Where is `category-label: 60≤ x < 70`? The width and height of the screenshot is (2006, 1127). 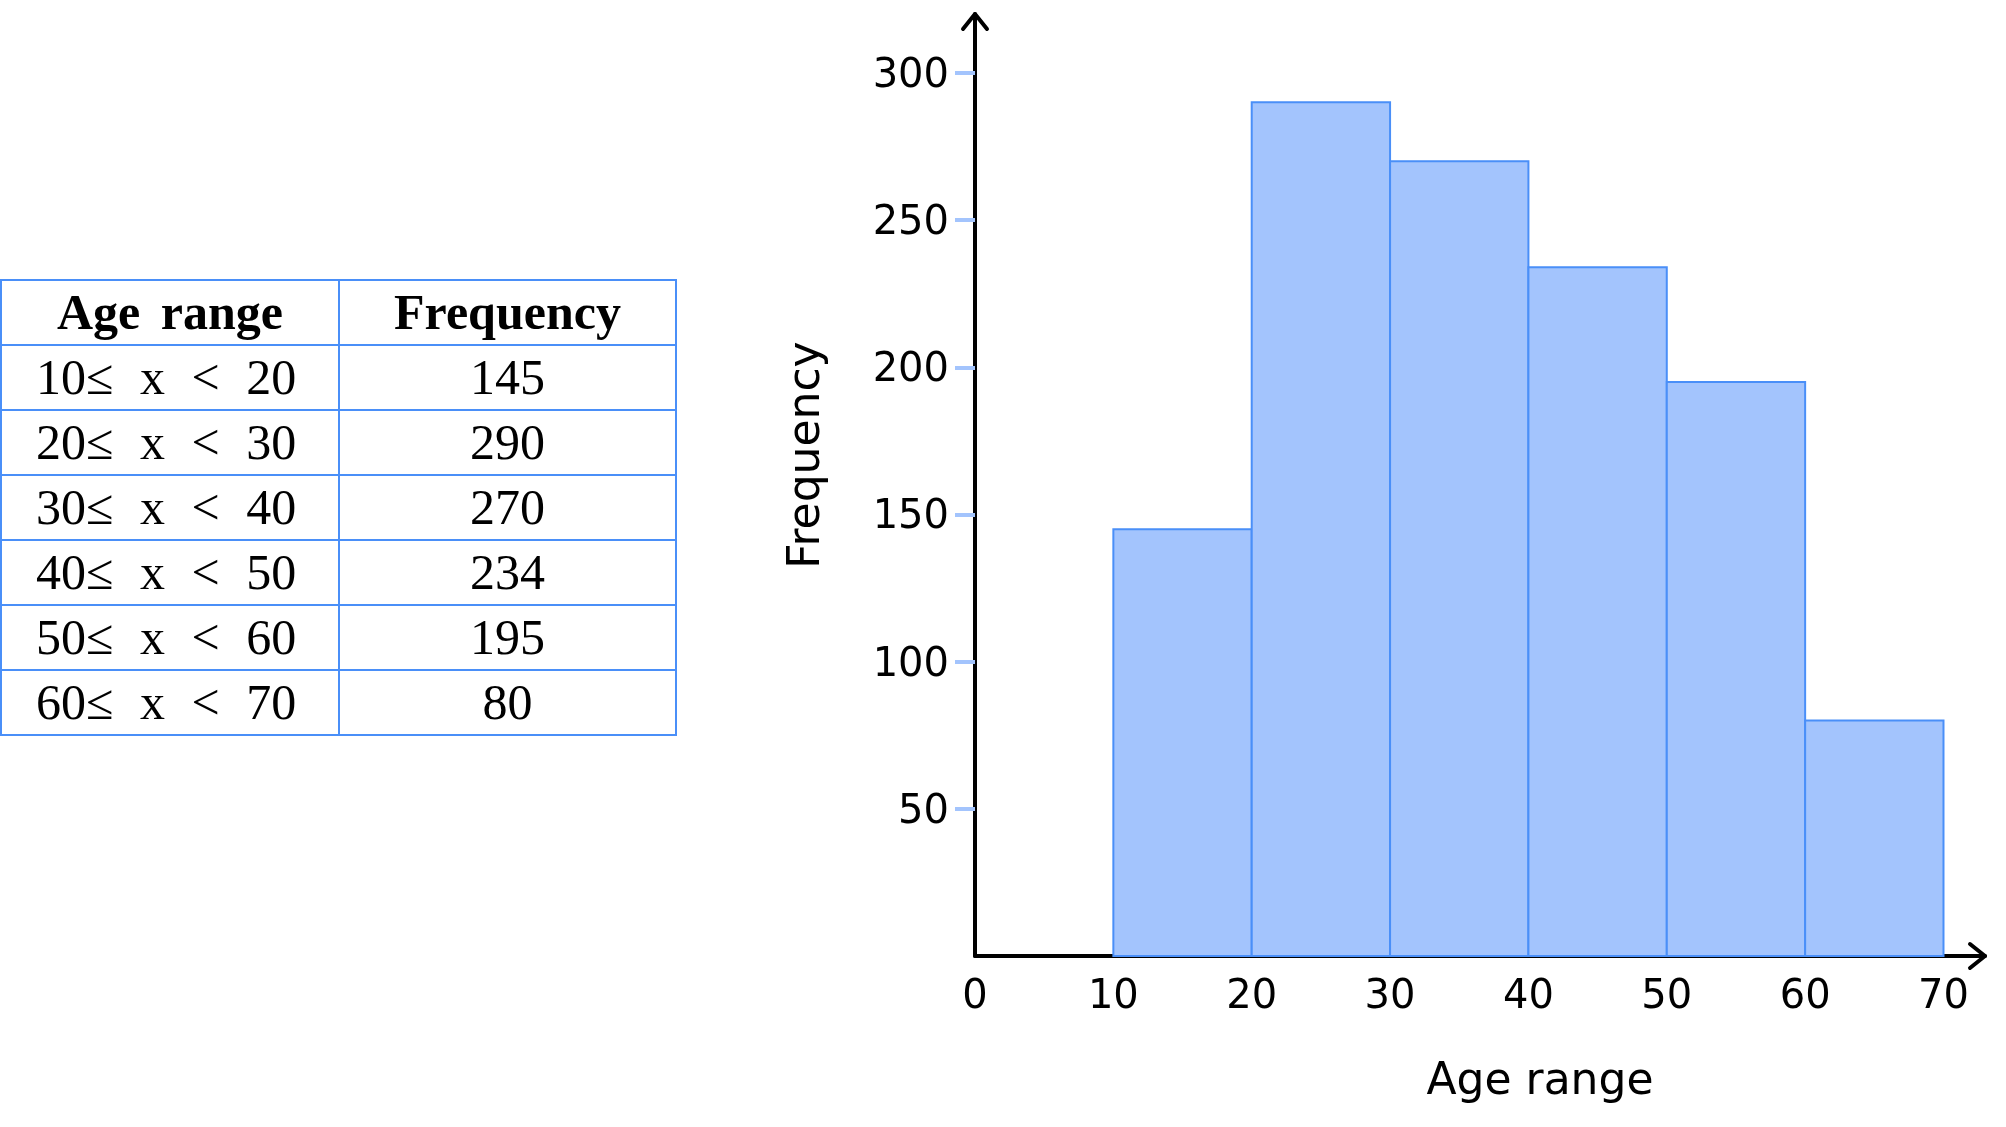
category-label: 60≤ x < 70 is located at coordinates (170, 702).